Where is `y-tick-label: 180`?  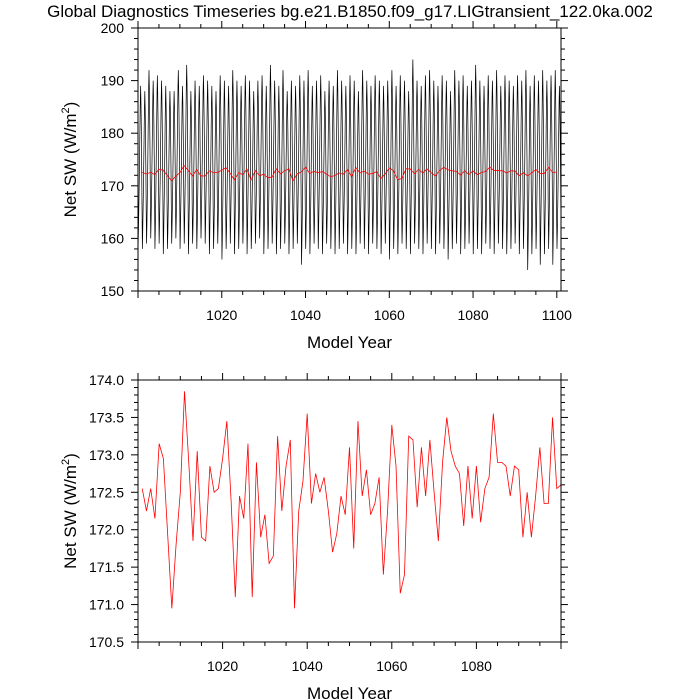 y-tick-label: 180 is located at coordinates (113, 133).